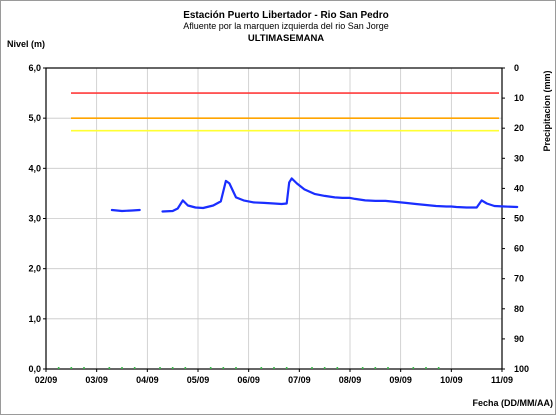  Describe the element at coordinates (519, 219) in the screenshot. I see `y2-tick-label: 50` at that location.